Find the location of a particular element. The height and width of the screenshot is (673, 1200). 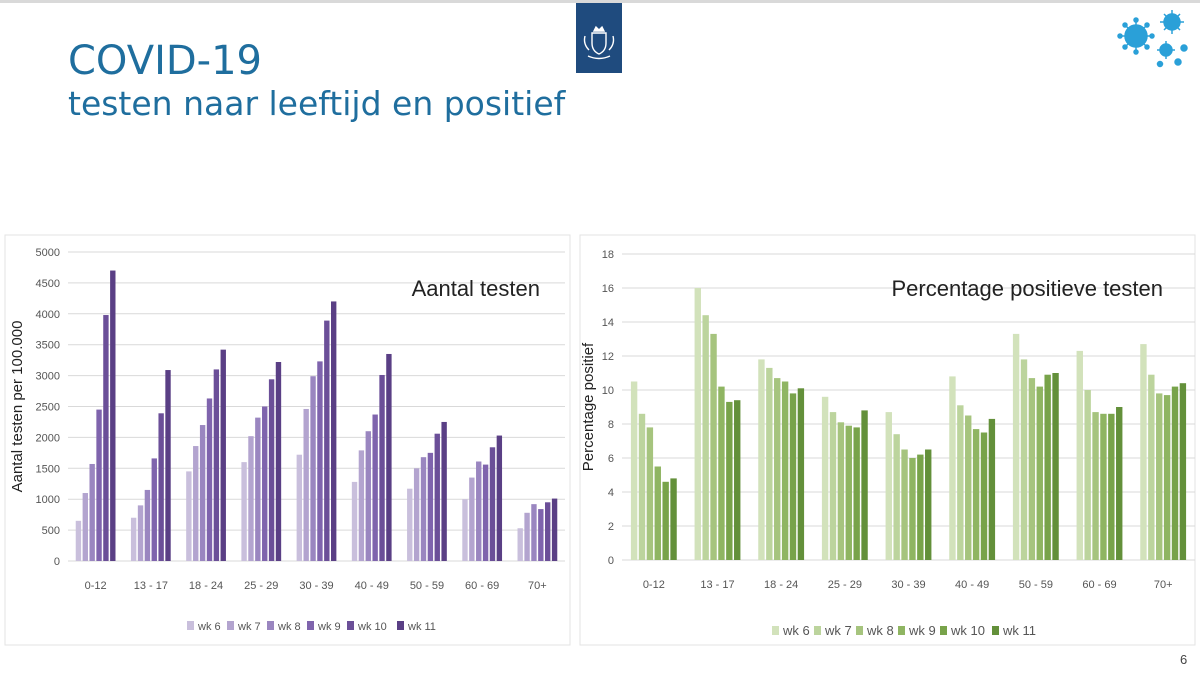

y-tick-label: 3000 is located at coordinates (48, 377).